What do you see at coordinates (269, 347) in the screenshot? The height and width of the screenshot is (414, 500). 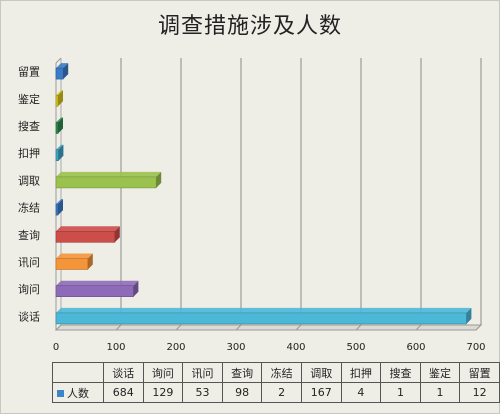 I see `x-tick-labels: 0 100 200 300 400 500 600 700` at bounding box center [269, 347].